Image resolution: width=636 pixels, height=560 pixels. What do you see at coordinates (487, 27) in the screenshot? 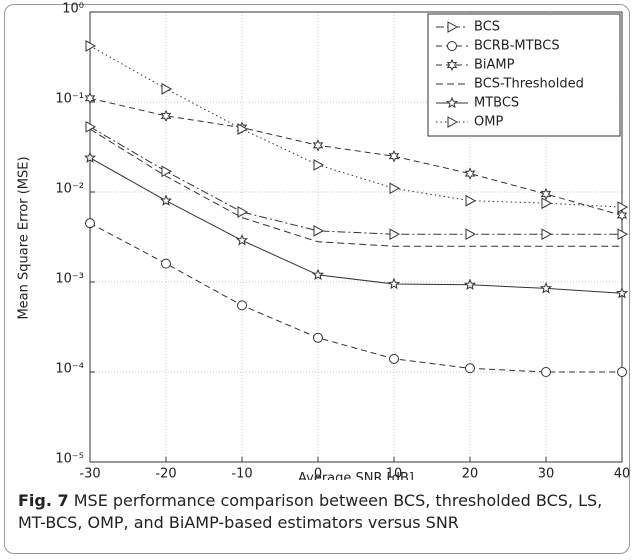
I see `legend-label: BCS` at bounding box center [487, 27].